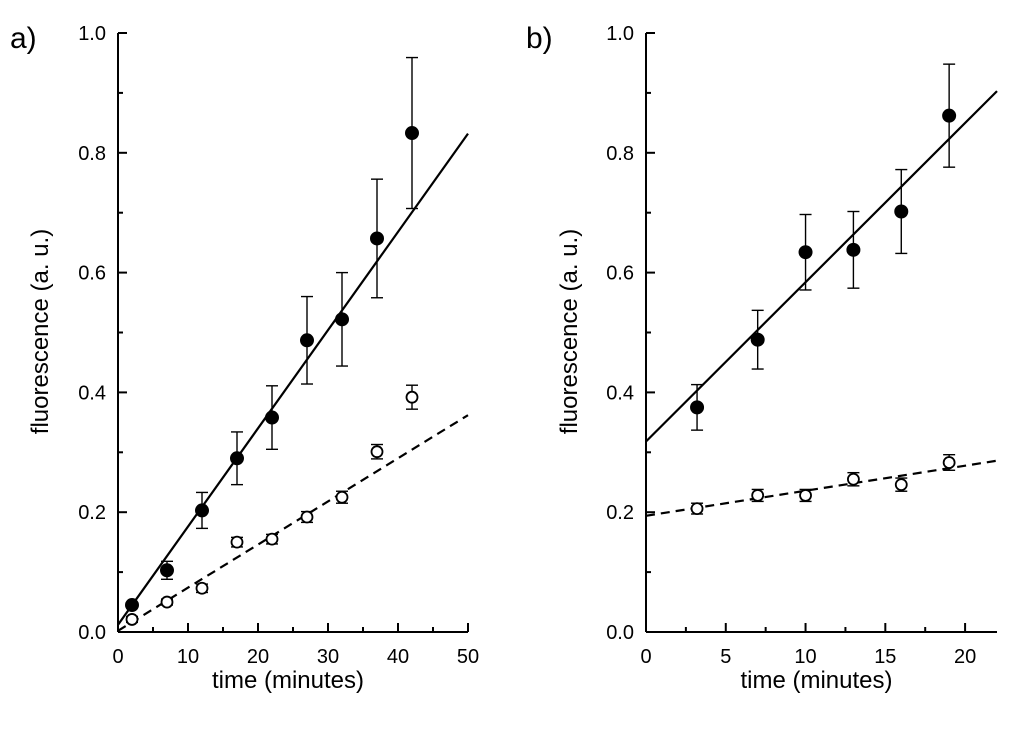 The height and width of the screenshot is (738, 1024). I want to click on x-tick-label: 5, so click(725, 657).